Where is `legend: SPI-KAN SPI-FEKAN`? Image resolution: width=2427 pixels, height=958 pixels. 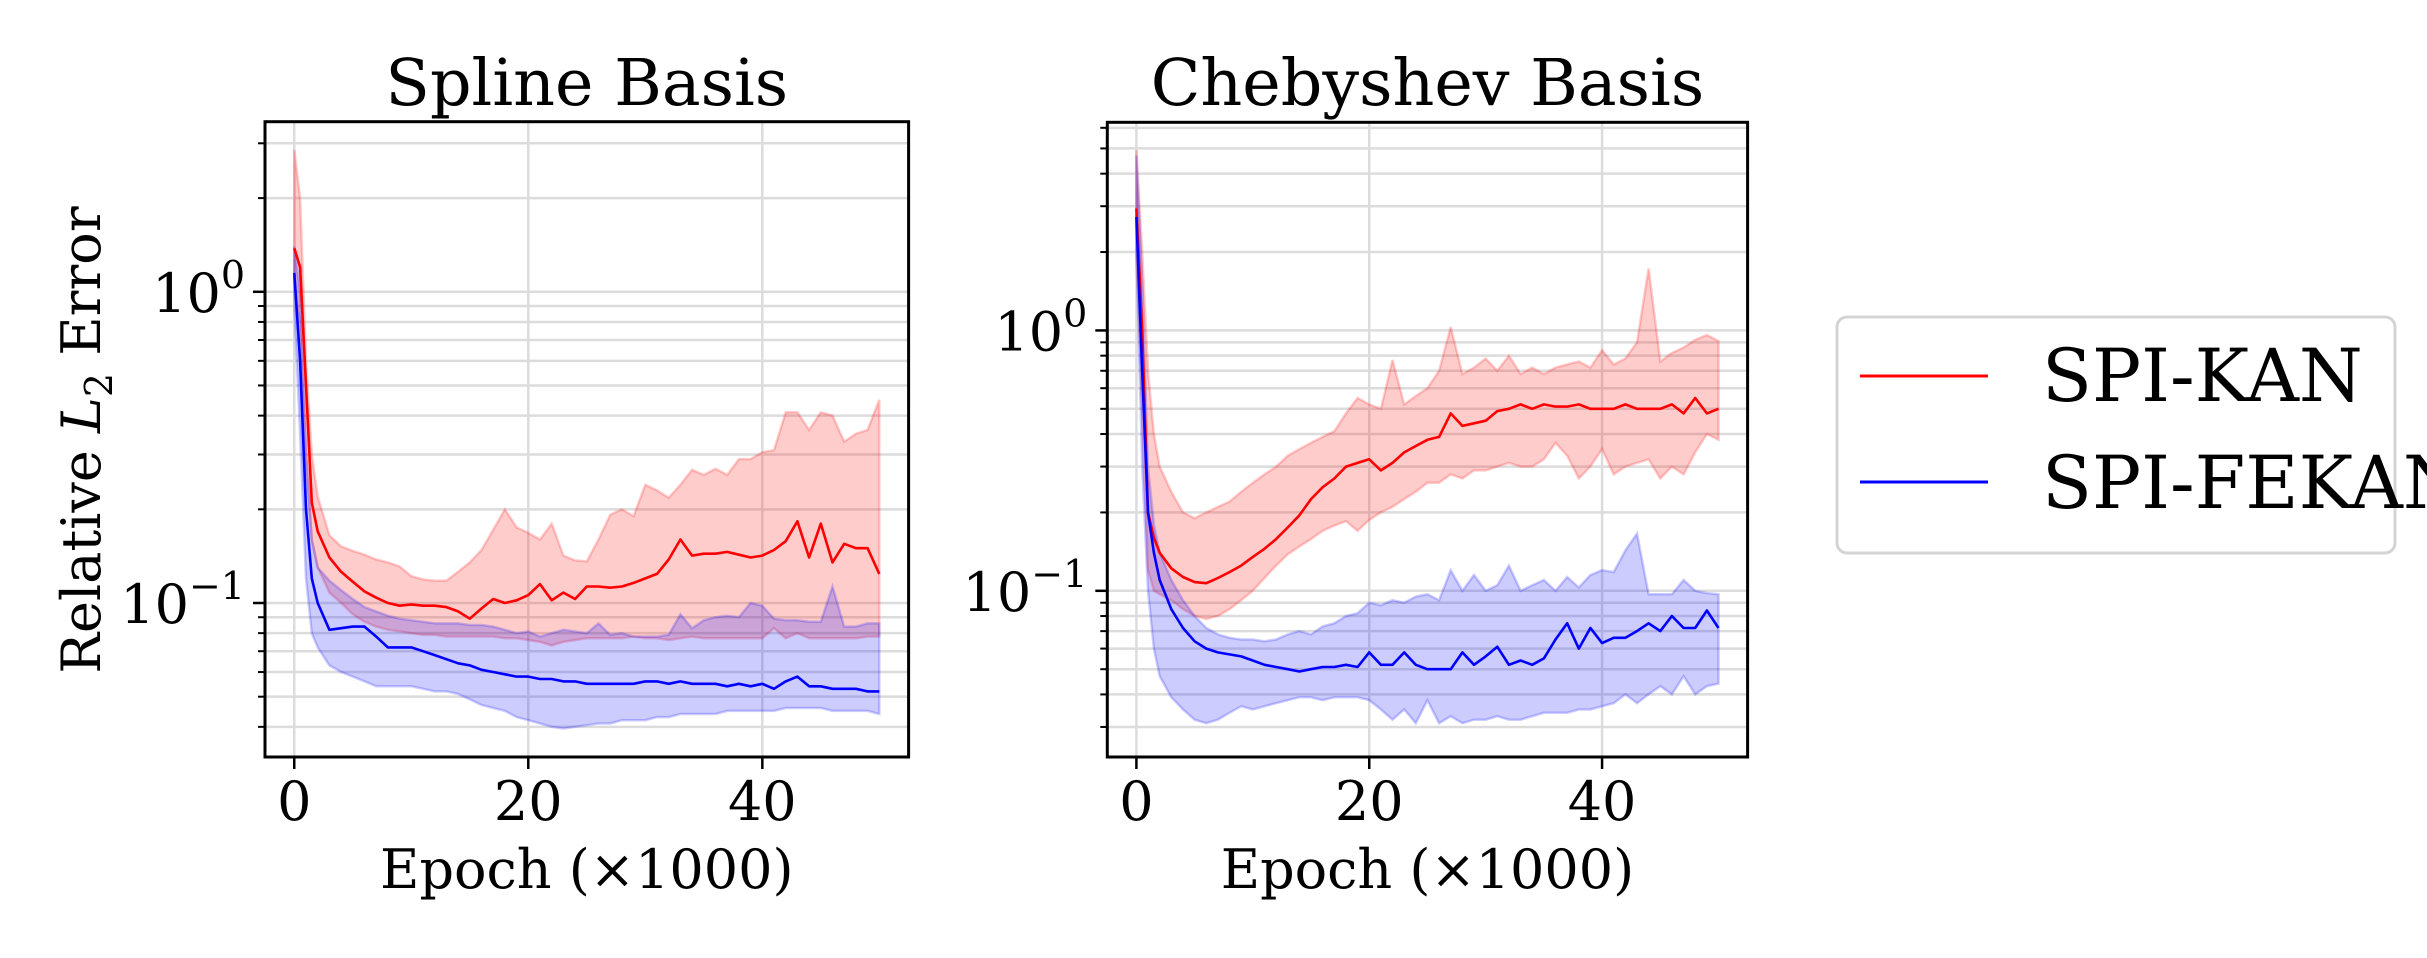 legend: SPI-KAN SPI-FEKAN is located at coordinates (2131, 435).